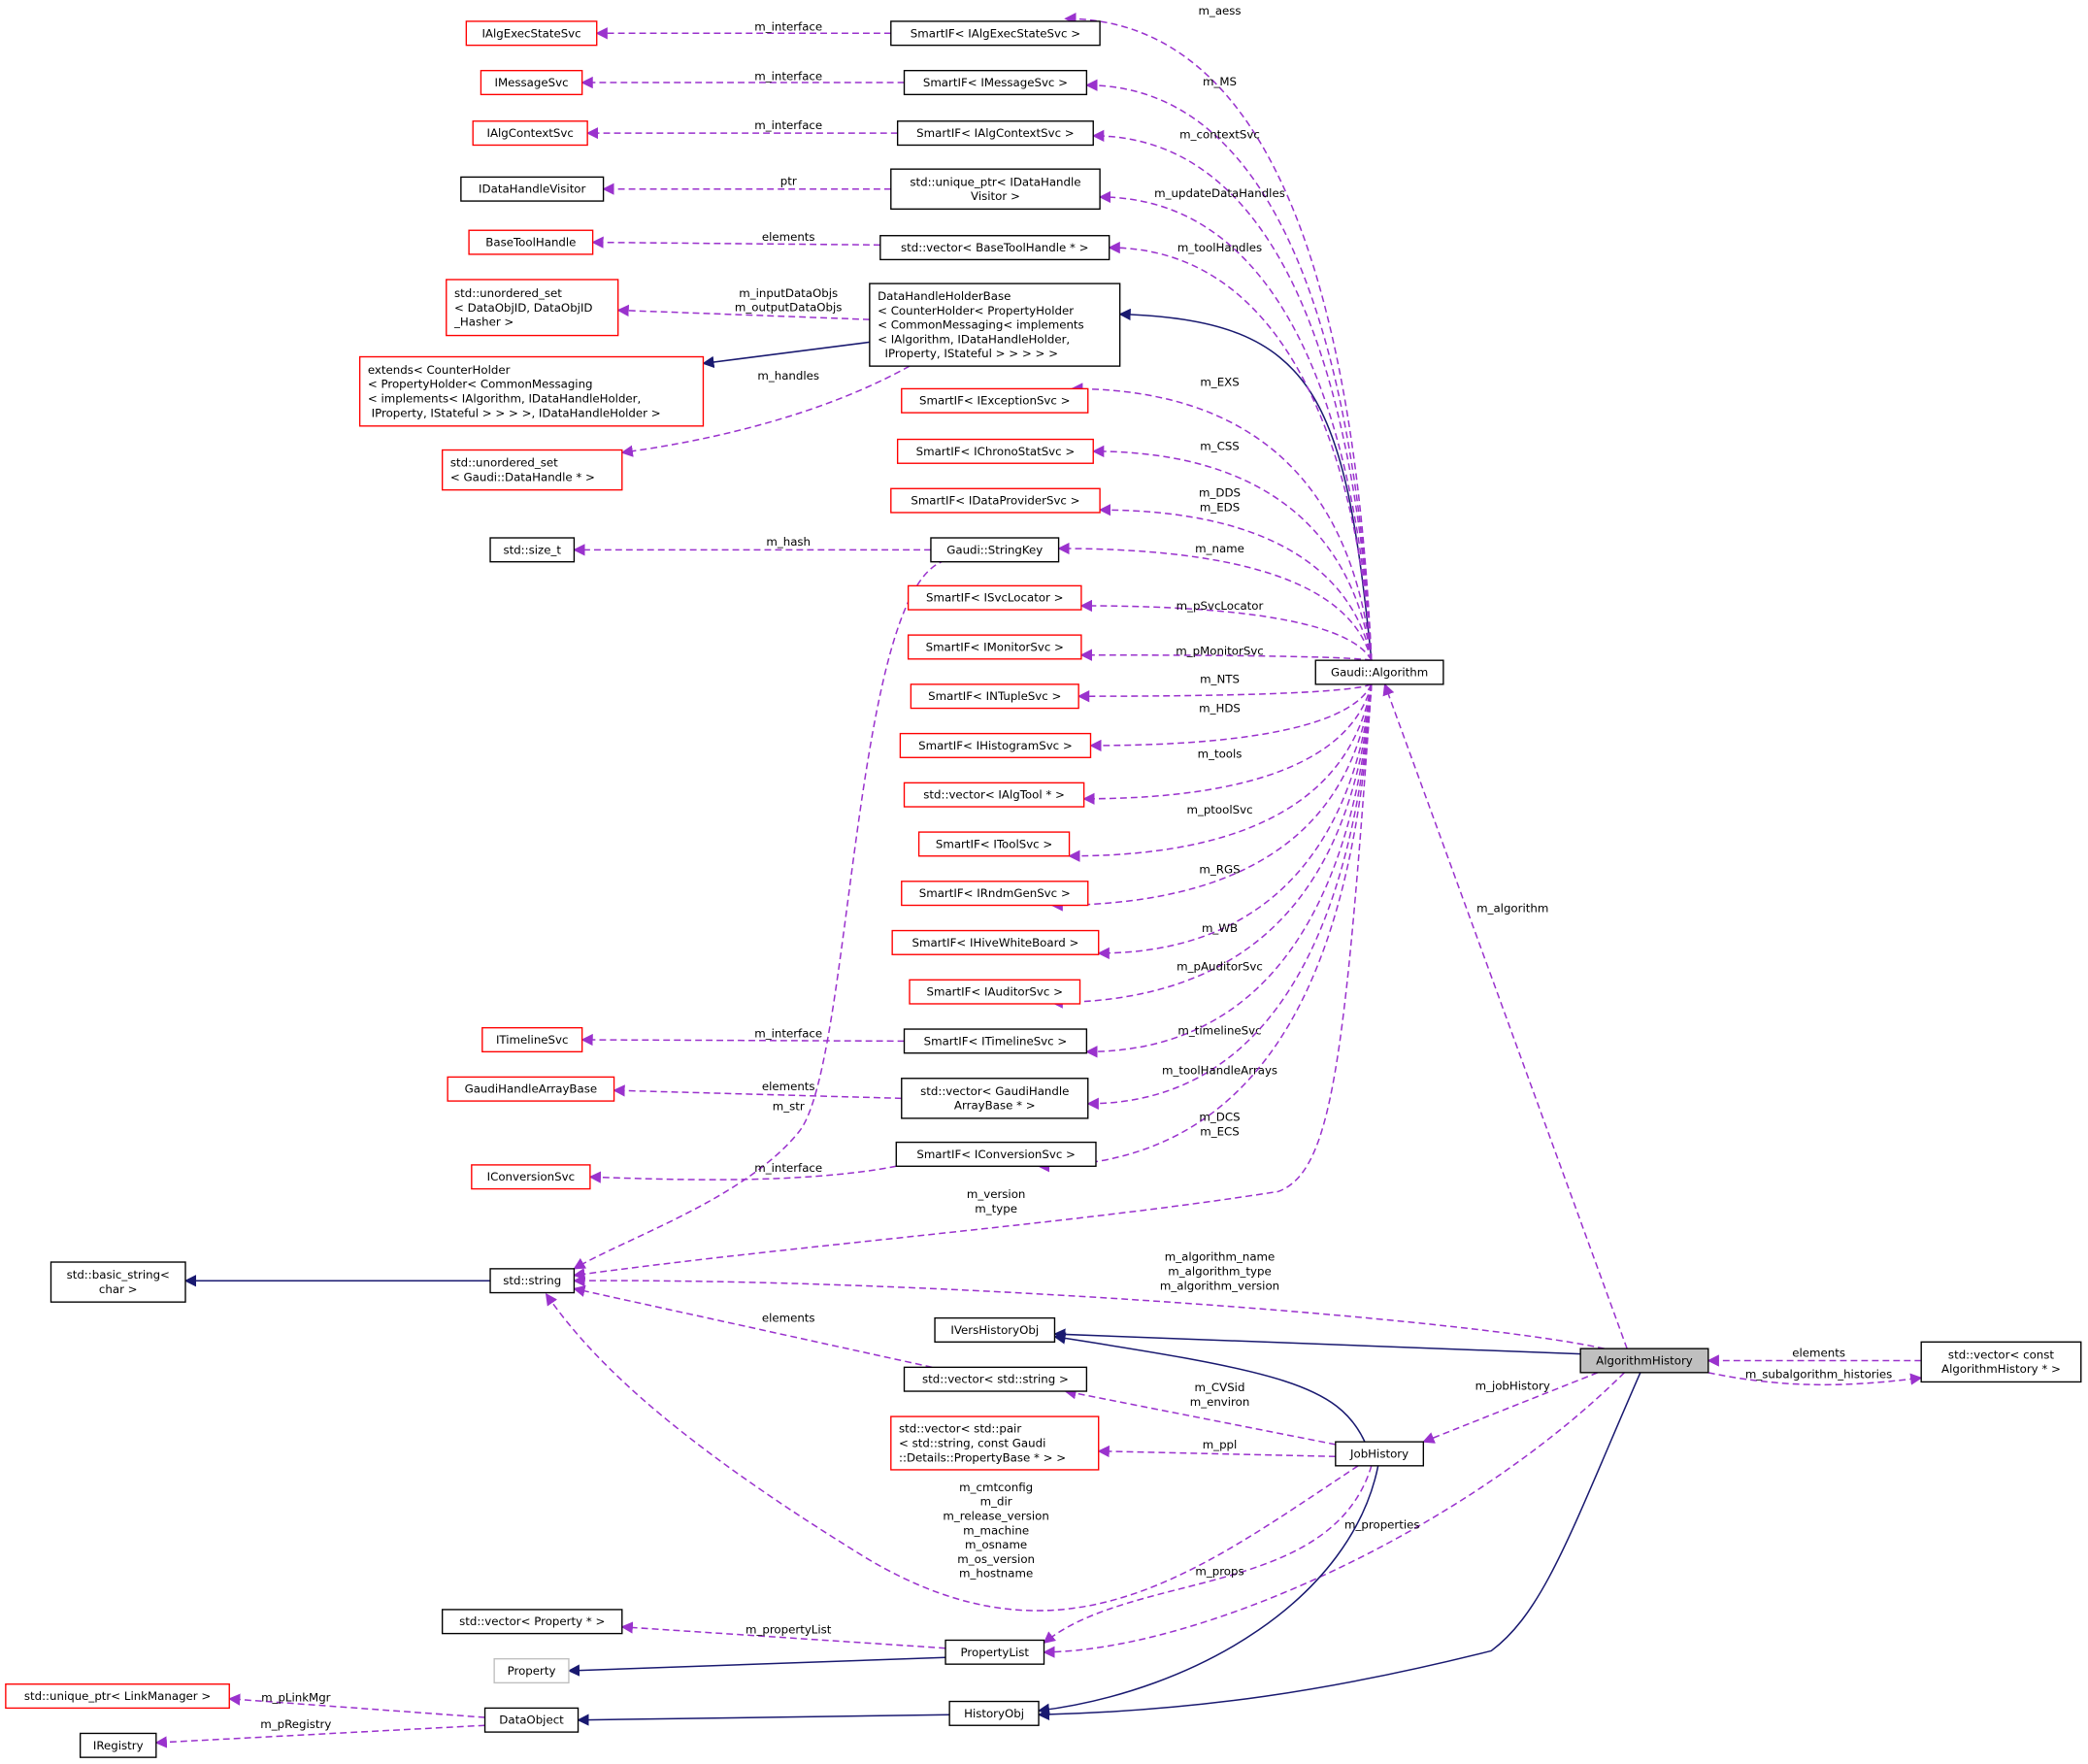  I want to click on class-node: std::unique_ptr< LinkManager >, so click(117, 1696).